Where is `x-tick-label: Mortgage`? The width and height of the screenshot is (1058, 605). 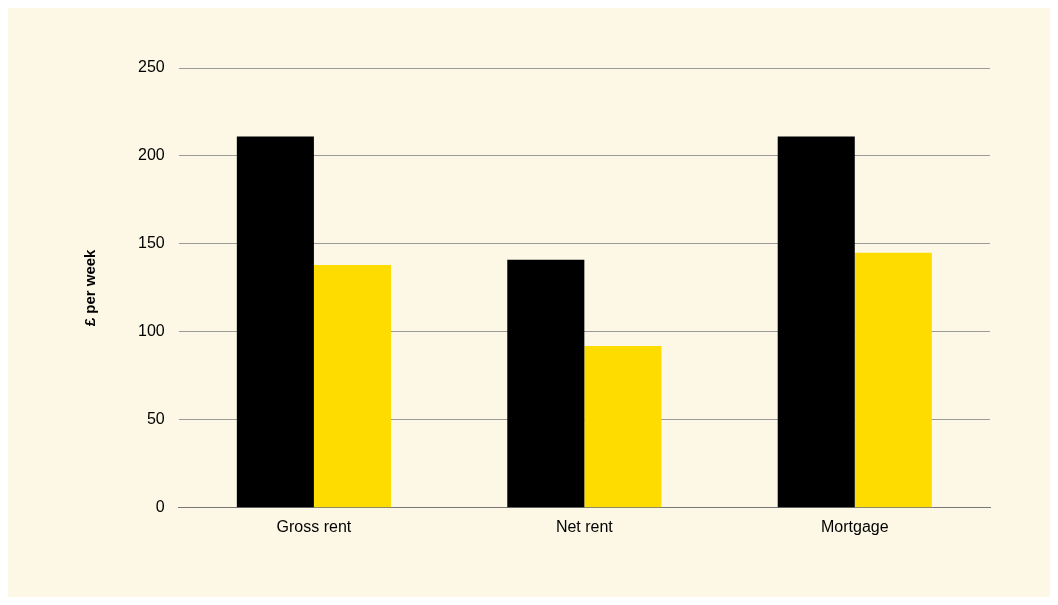
x-tick-label: Mortgage is located at coordinates (854, 526).